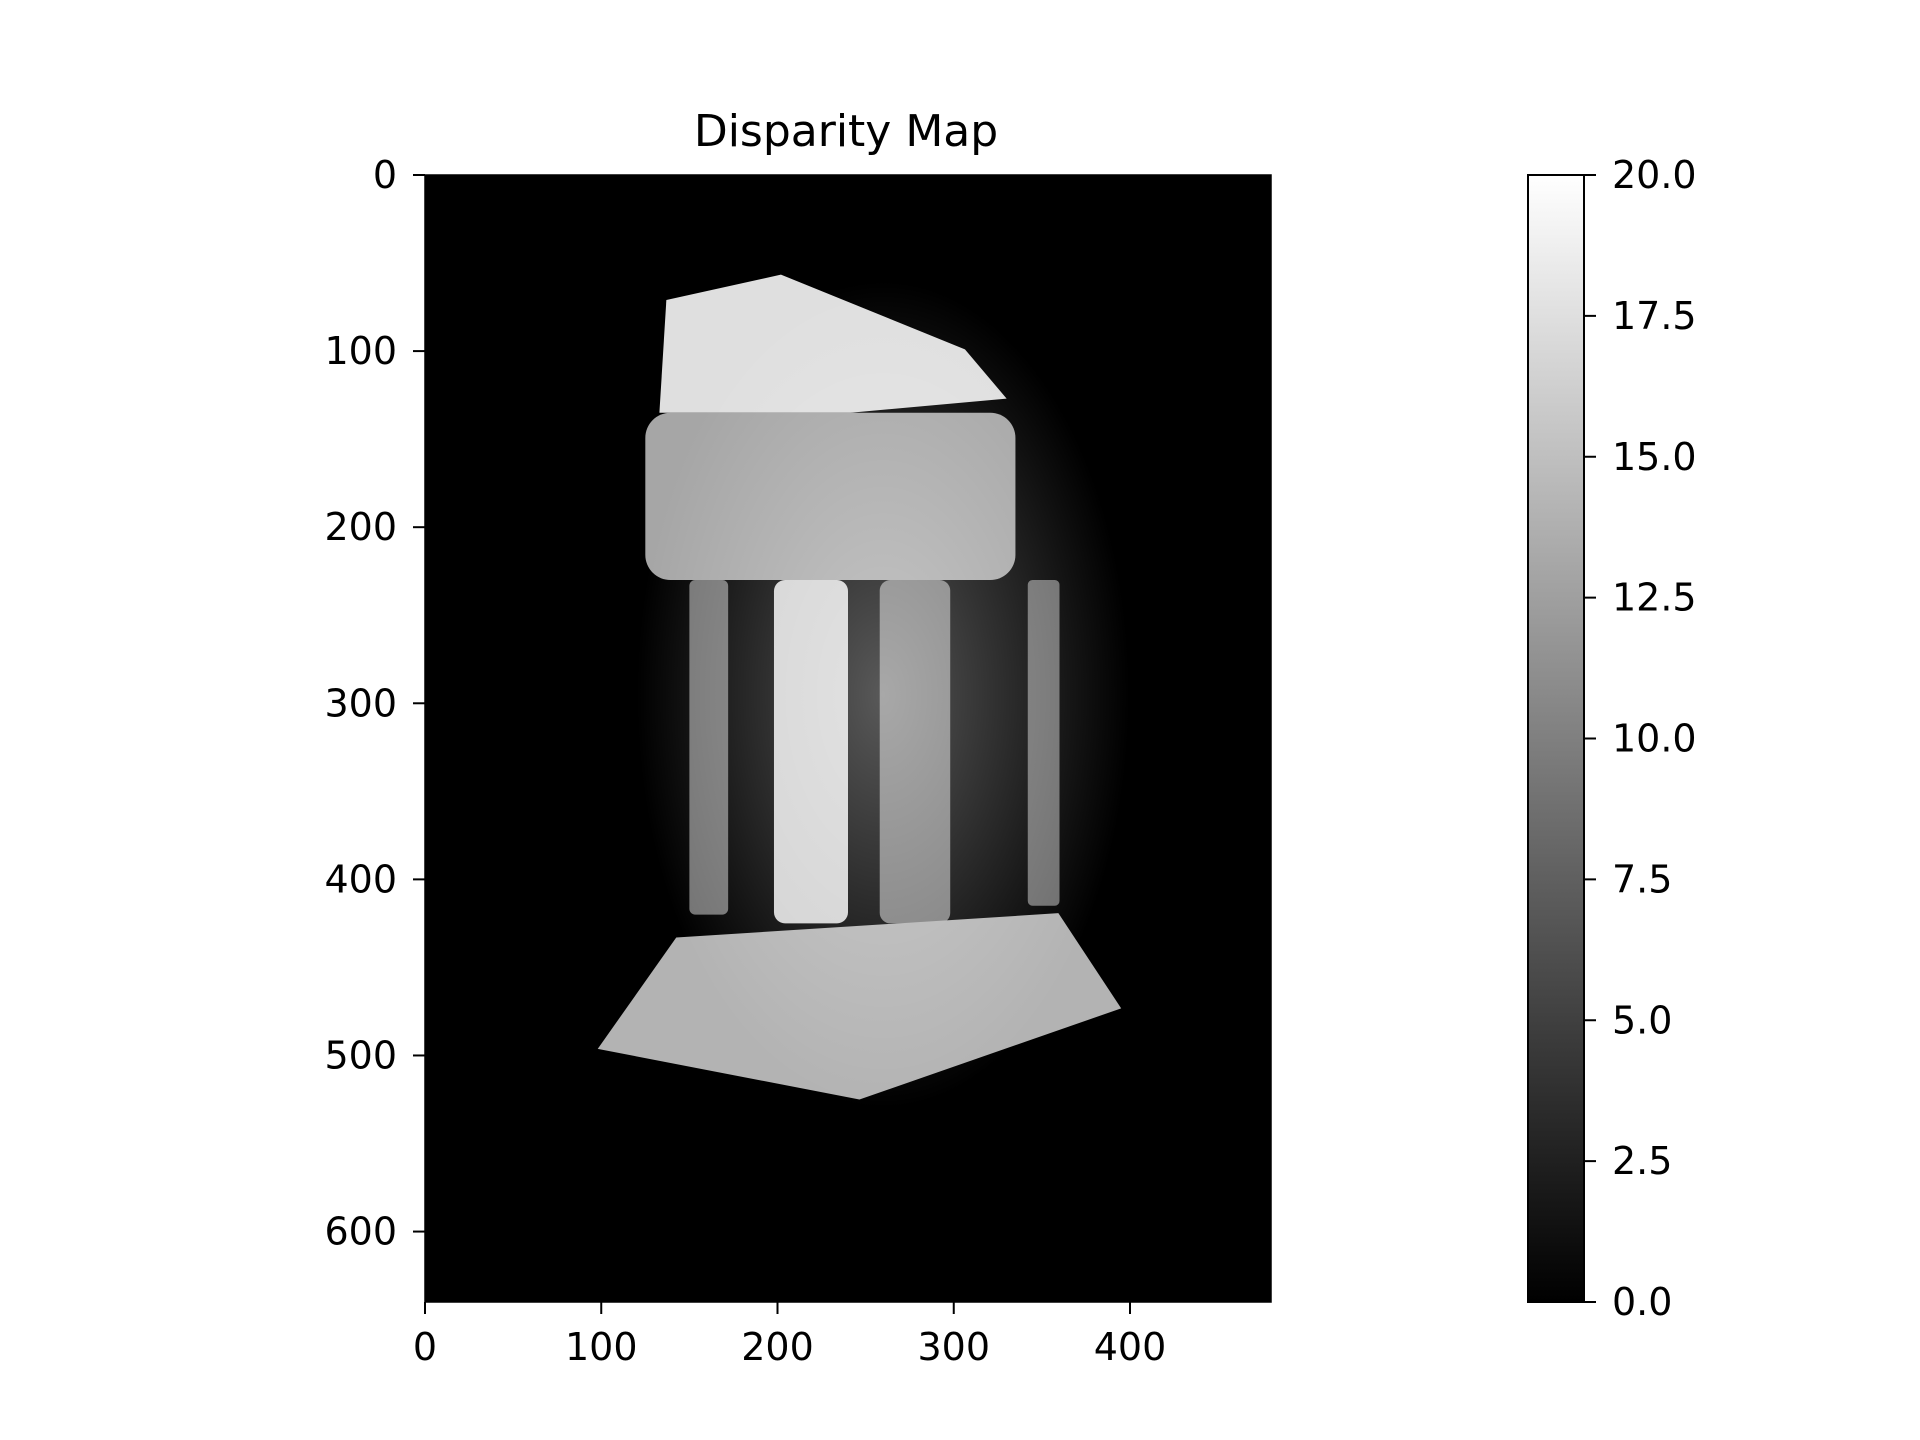 Image resolution: width=1920 pixels, height=1440 pixels. I want to click on y-axis: 0 100 200 300 400 500 600, so click(374, 703).